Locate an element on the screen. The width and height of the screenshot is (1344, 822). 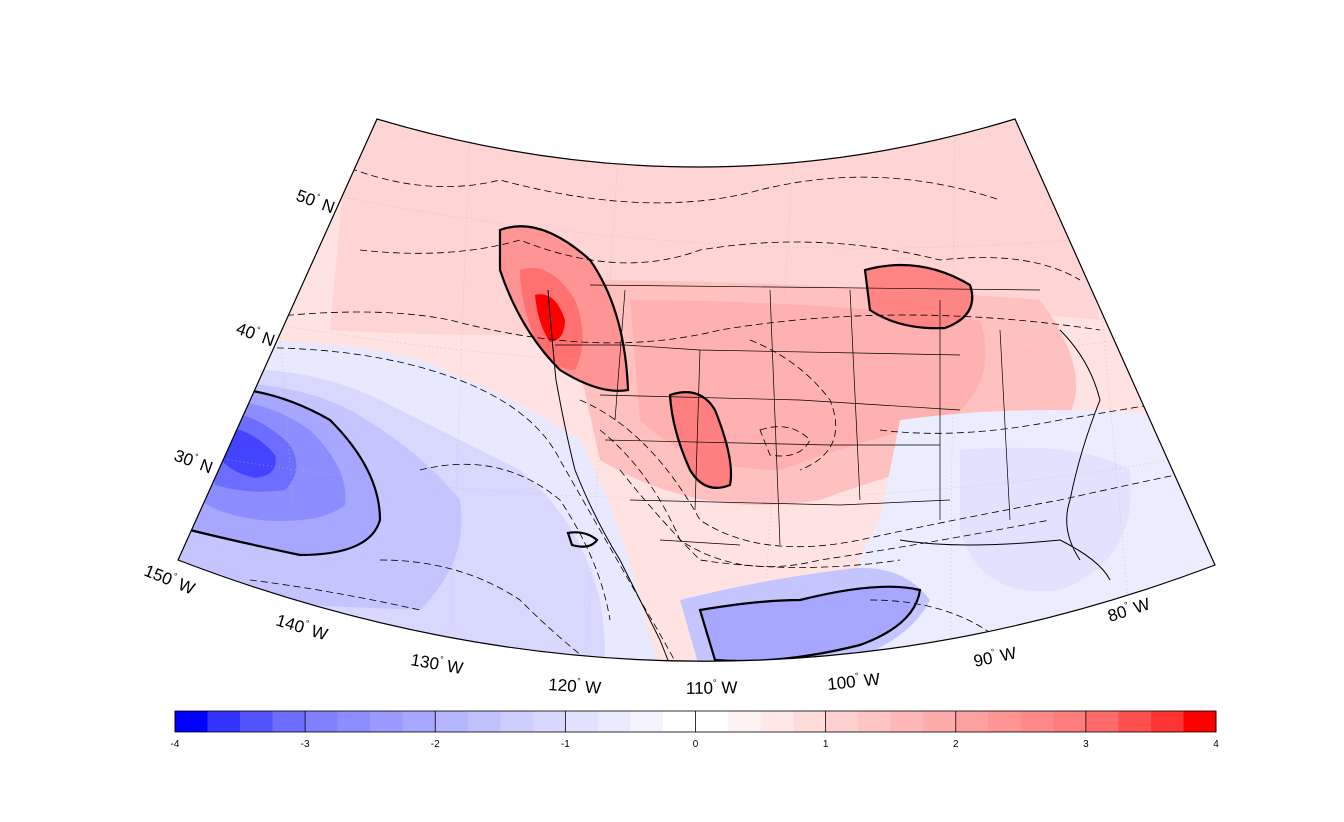
colorbar-tick-label: 2 is located at coordinates (956, 744).